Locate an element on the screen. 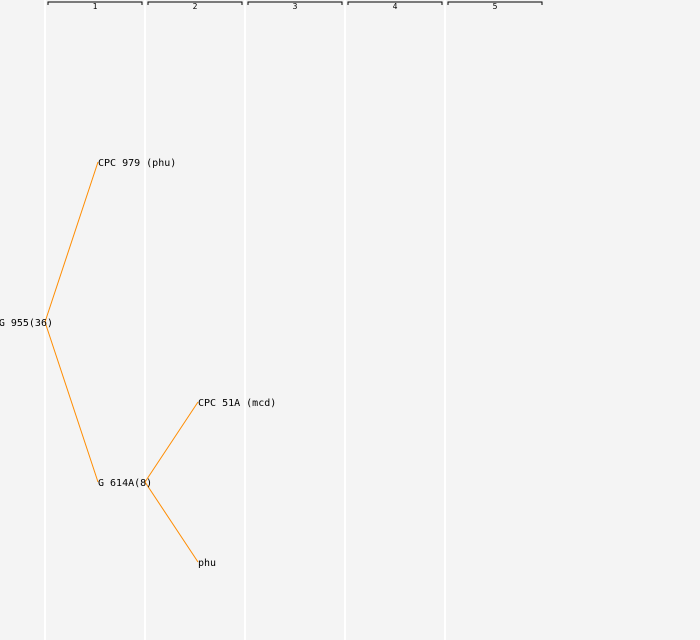  column-label: 2 is located at coordinates (195, 6).